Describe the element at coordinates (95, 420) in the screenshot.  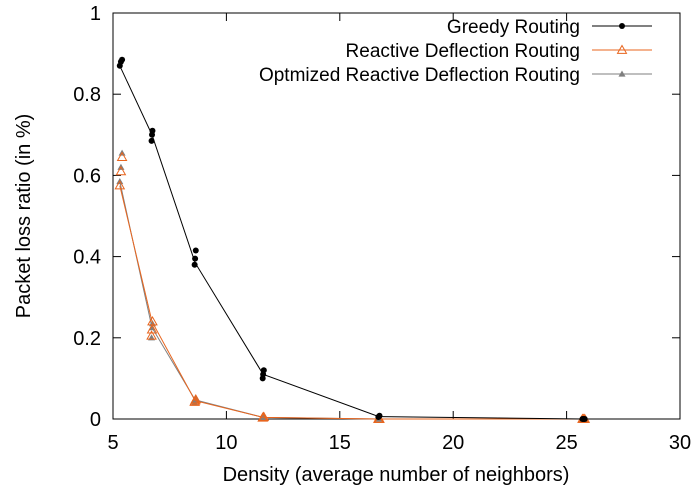
I see `y-tick-label: 0` at that location.